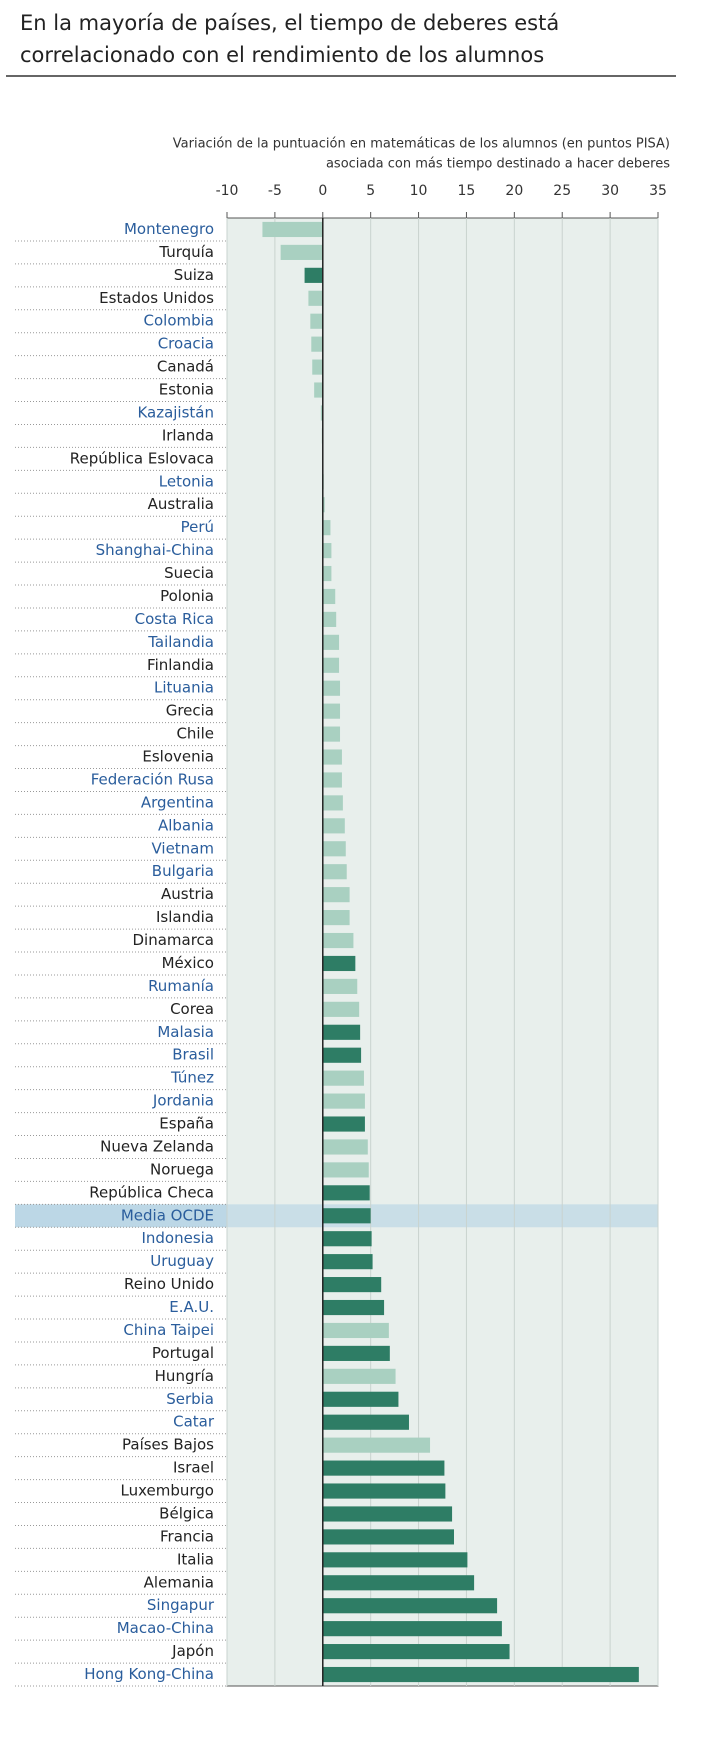  I want to click on category-label: Turquía, so click(186, 252).